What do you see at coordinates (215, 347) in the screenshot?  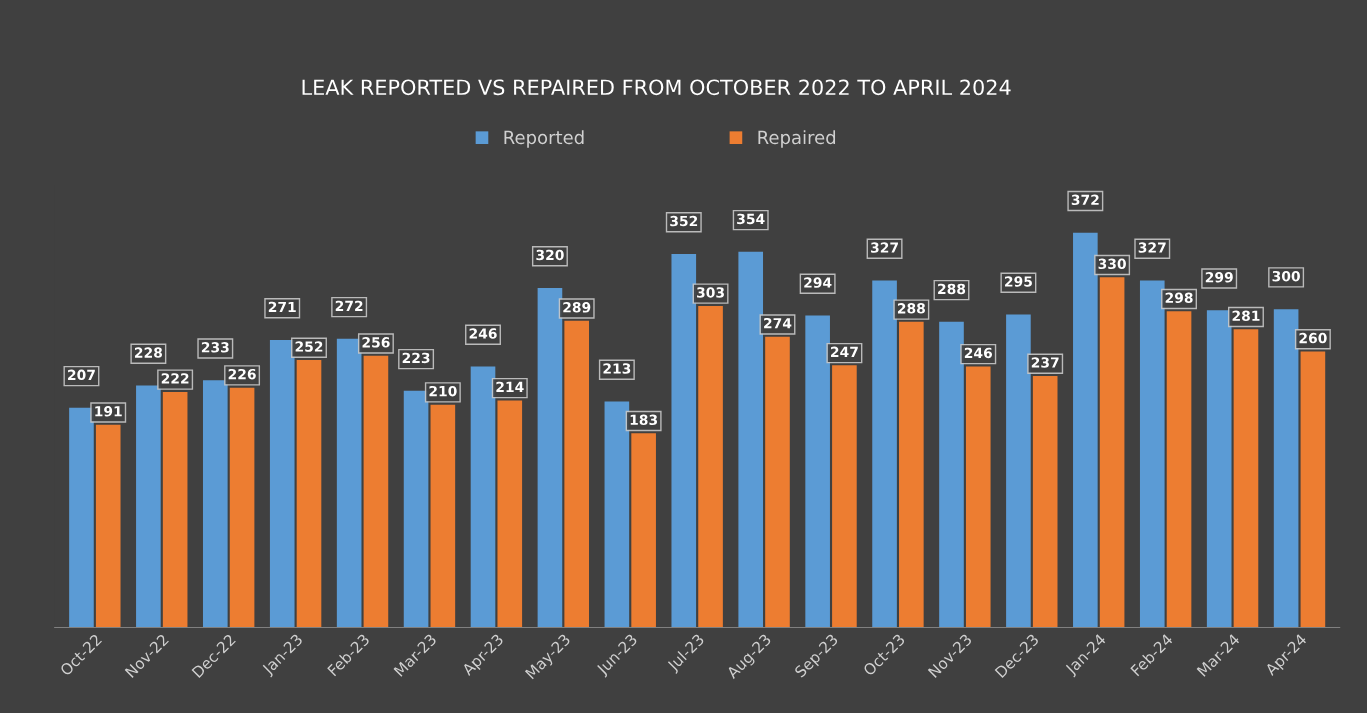 I see `data-label: 233` at bounding box center [215, 347].